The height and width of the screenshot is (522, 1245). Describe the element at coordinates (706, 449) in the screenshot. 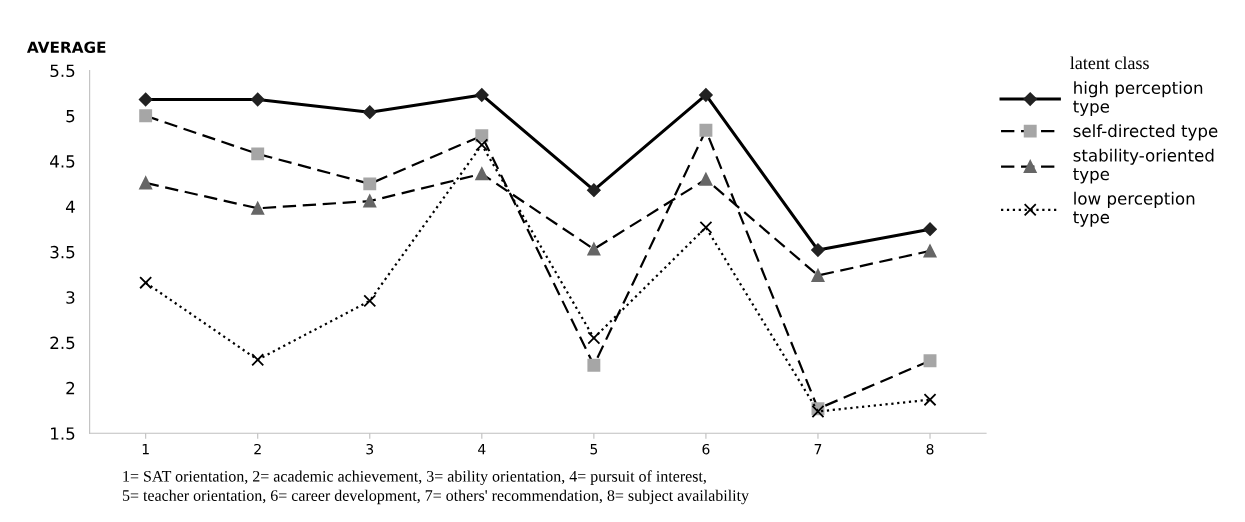

I see `x-tick-label: 6` at that location.